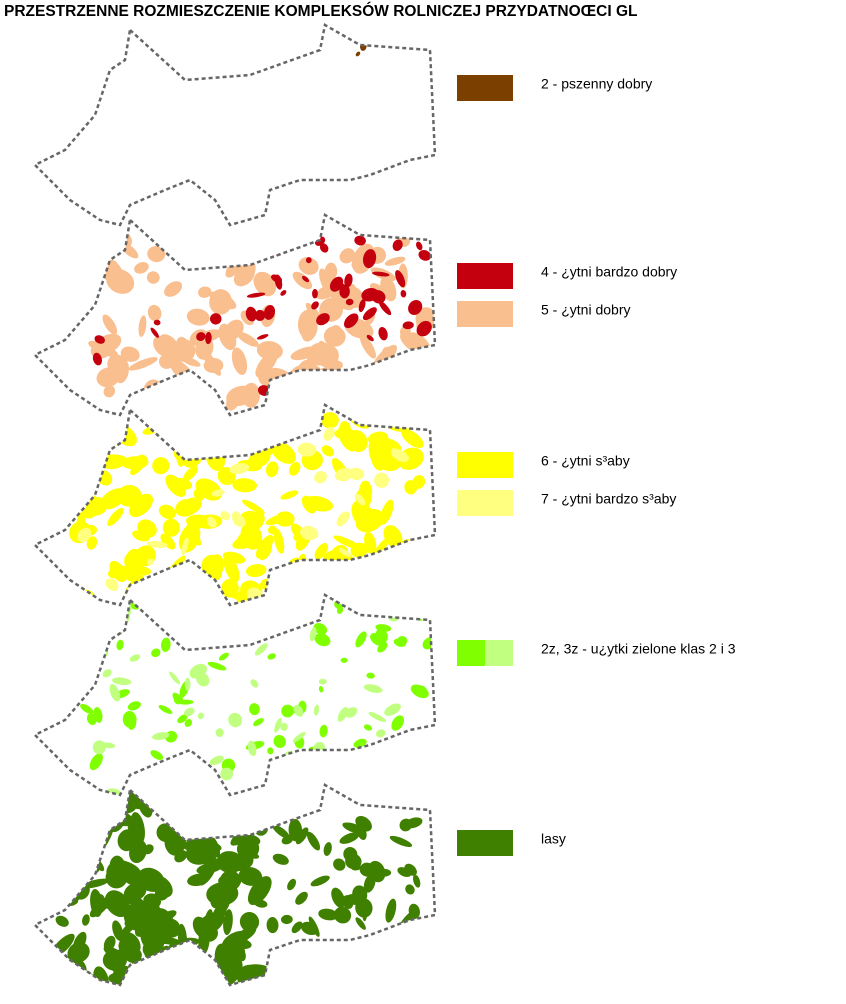 This screenshot has height=1004, width=846. What do you see at coordinates (609, 272) in the screenshot?
I see `legend-label: 4 - ¿ytni bardzo dobry` at bounding box center [609, 272].